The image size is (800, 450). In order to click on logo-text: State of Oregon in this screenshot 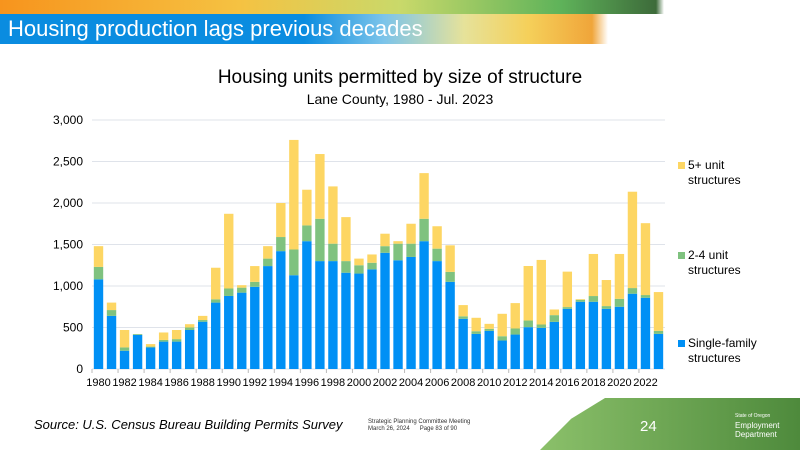, I will do `click(753, 416)`.